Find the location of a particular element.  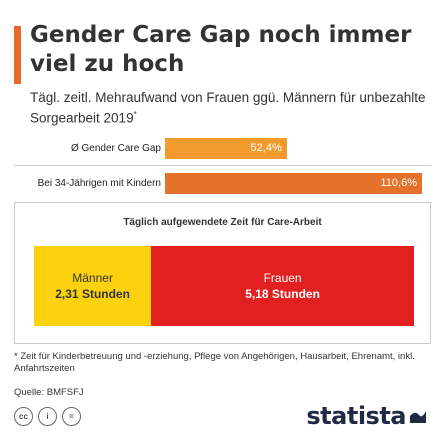

segment-women-label: Frauen is located at coordinates (282, 278).